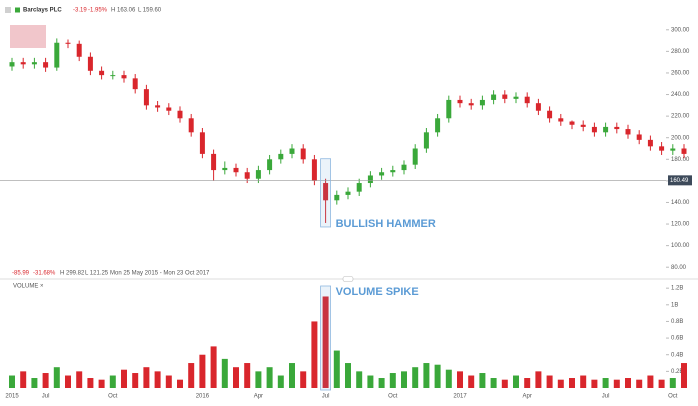 Image resolution: width=698 pixels, height=406 pixels. Describe the element at coordinates (677, 289) in the screenshot. I see `y-tick-label: 1.2B` at that location.